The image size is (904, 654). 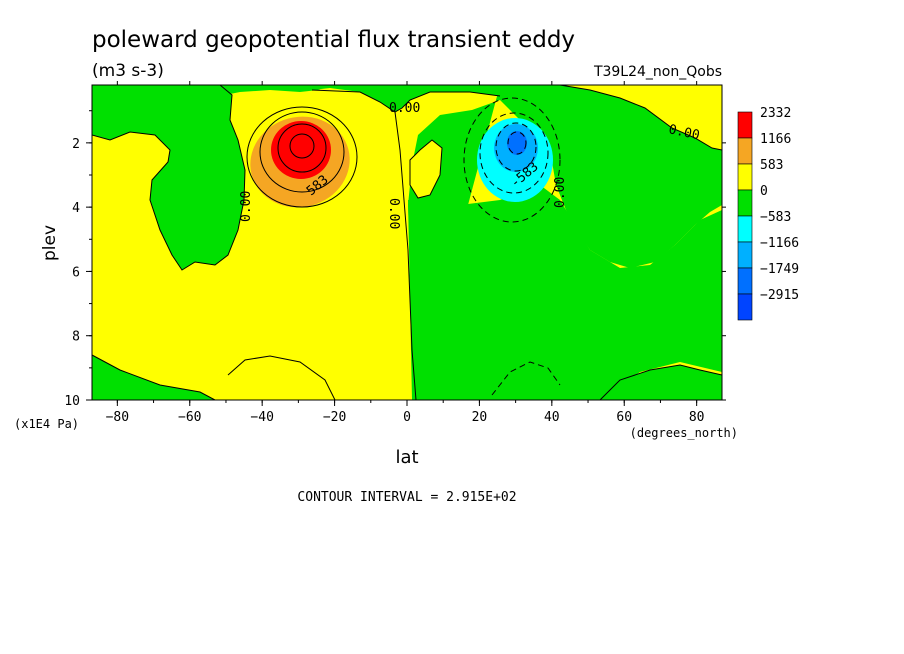 I want to click on contour-positive-core, so click(x=302, y=146).